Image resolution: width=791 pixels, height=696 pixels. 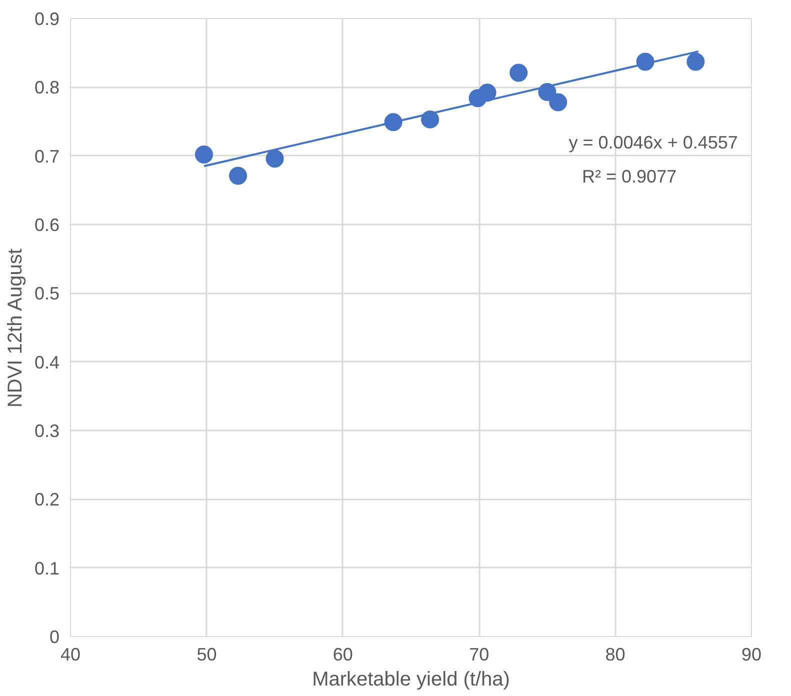 I want to click on y-tick-label: 0, so click(x=54, y=637).